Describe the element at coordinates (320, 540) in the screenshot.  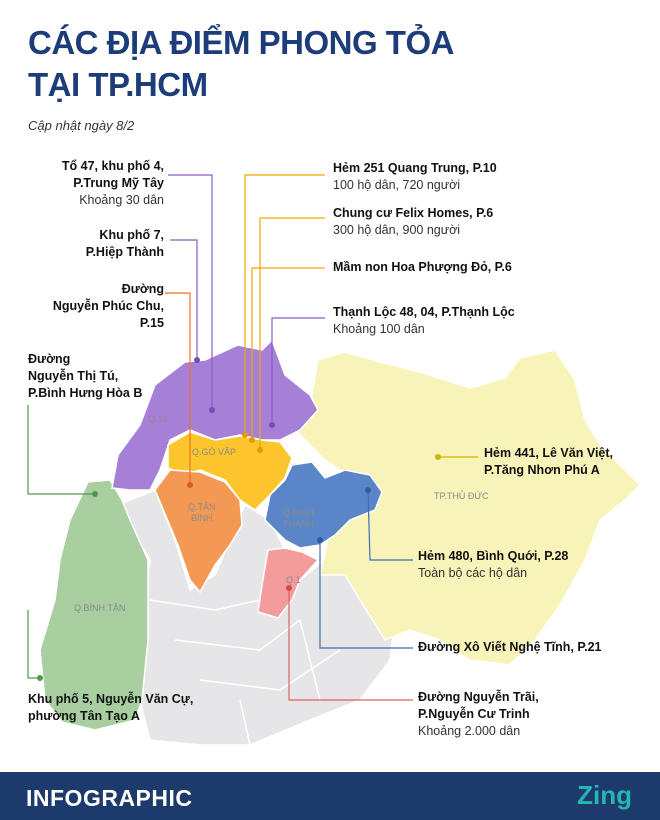
I see `marker-xvnt` at that location.